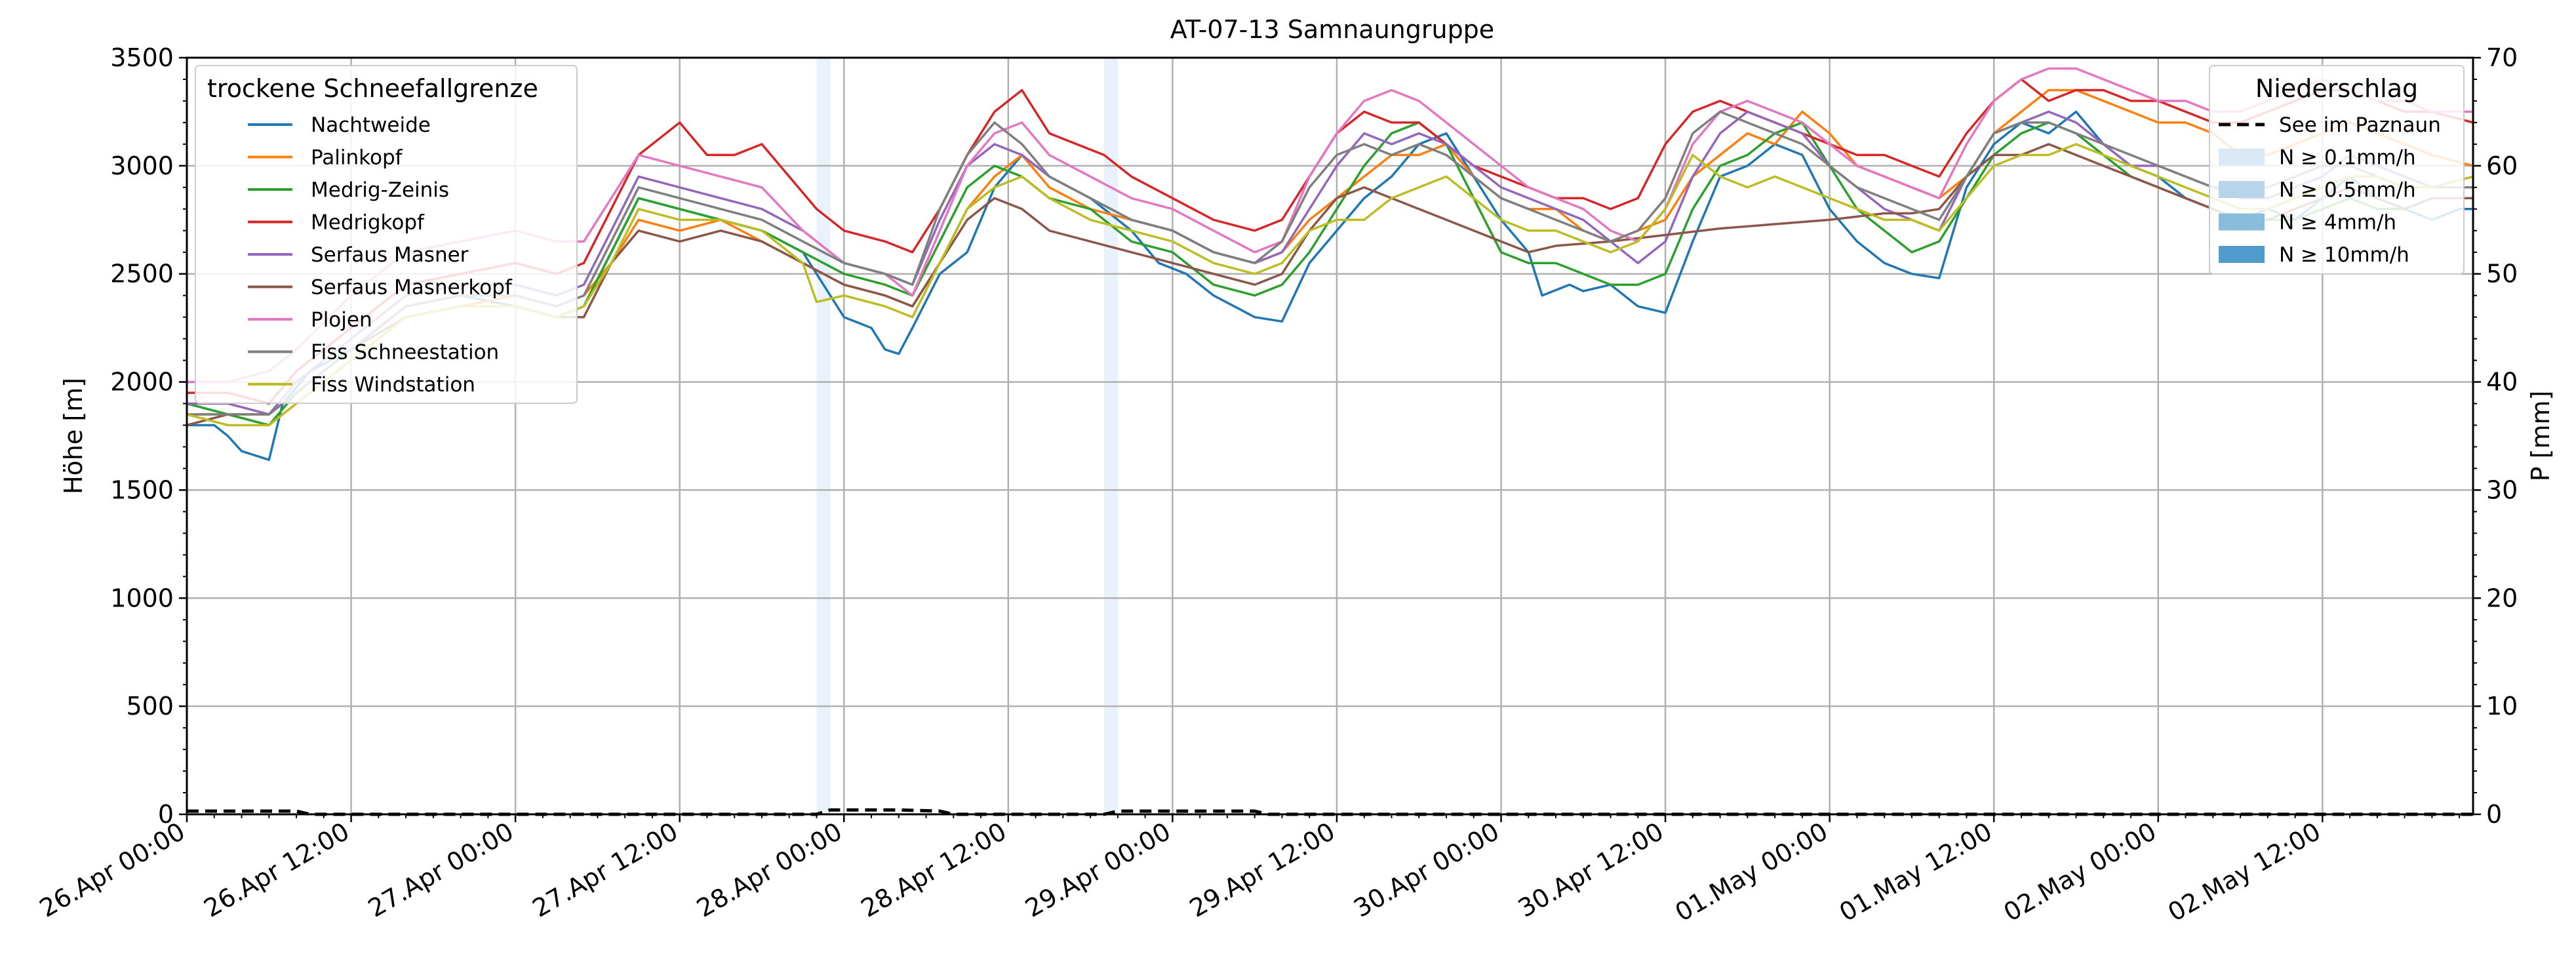 The height and width of the screenshot is (971, 2576). Describe the element at coordinates (2502, 382) in the screenshot. I see `y-tick-label-right: 40` at that location.